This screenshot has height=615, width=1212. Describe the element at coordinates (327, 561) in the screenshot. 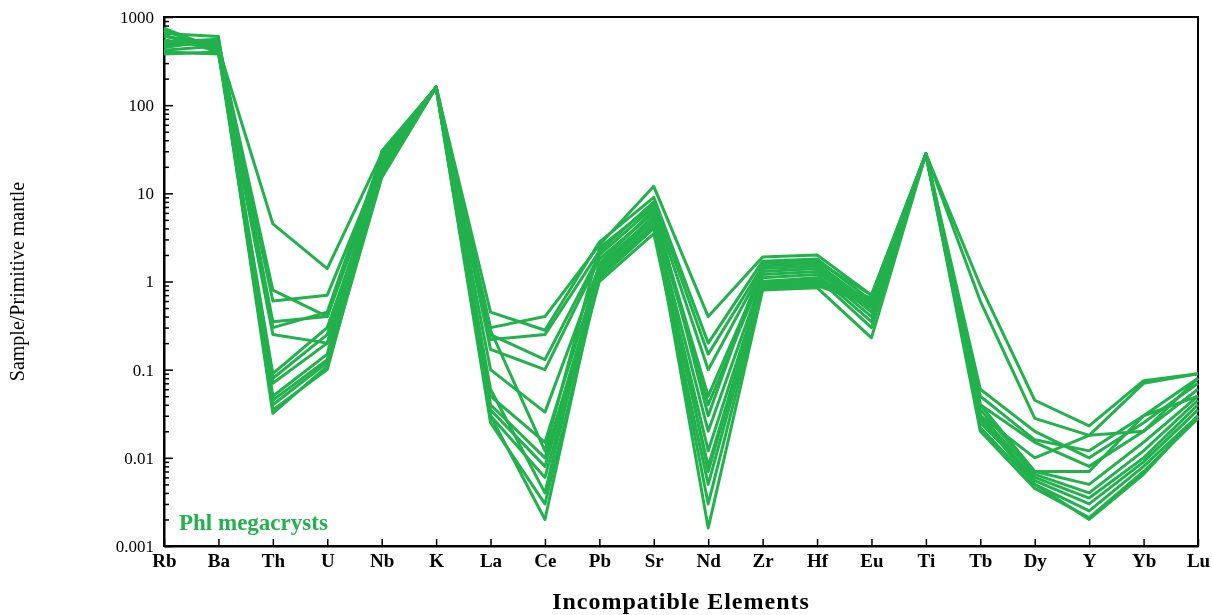

I see `x-tick-label: U` at that location.